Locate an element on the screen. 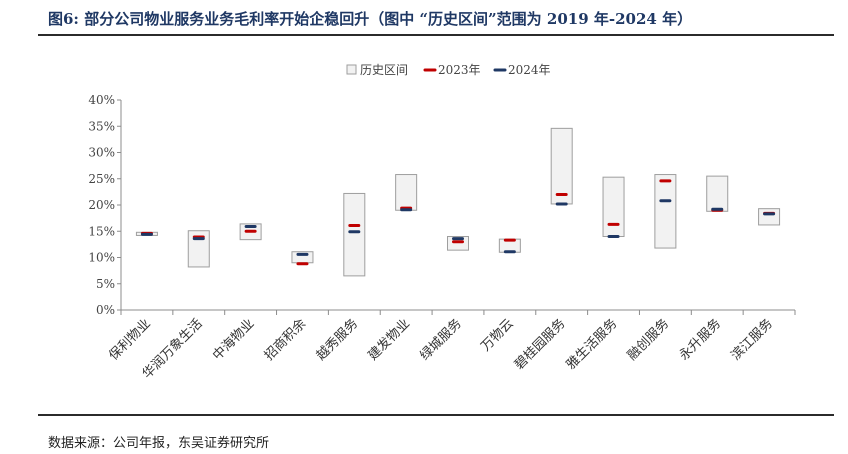 The image size is (848, 454). bottom-rule is located at coordinates (436, 415).